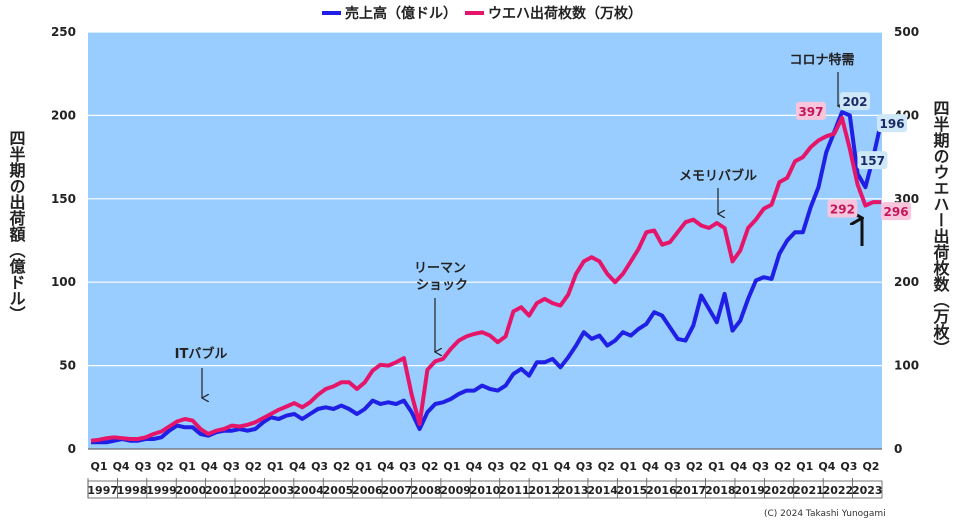 The width and height of the screenshot is (960, 529). Describe the element at coordinates (562, 466) in the screenshot. I see `quarter-tick-21: Q4` at that location.